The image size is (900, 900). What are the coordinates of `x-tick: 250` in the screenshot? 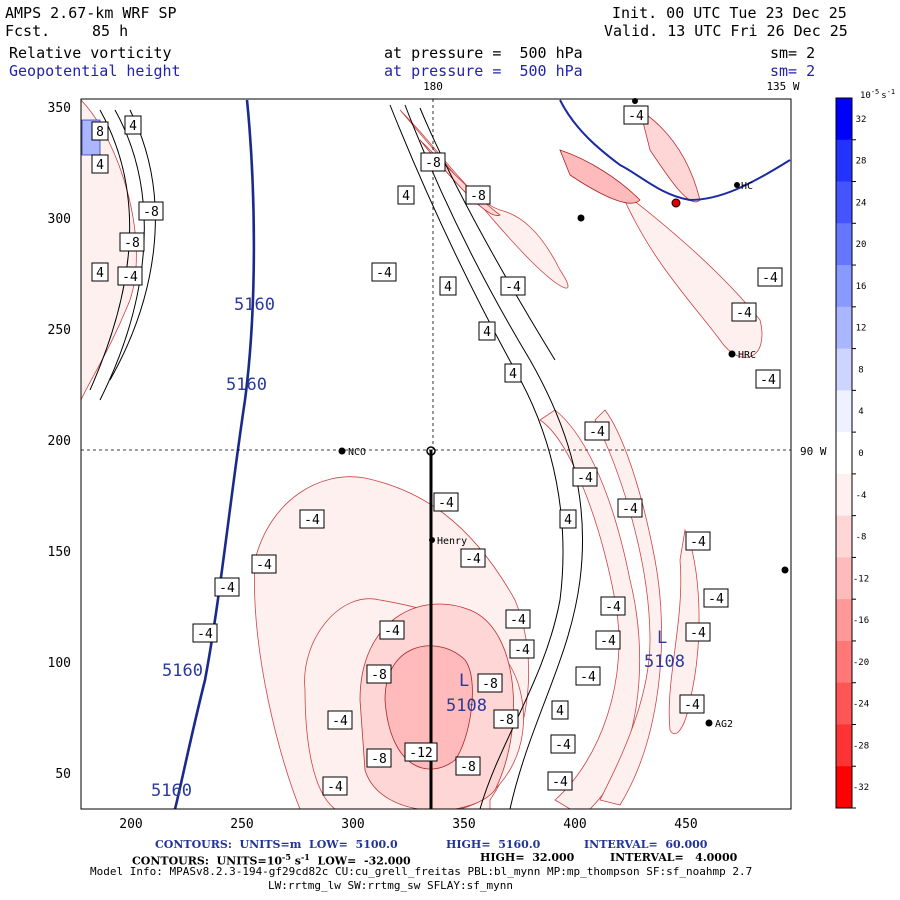 It's located at (241, 824).